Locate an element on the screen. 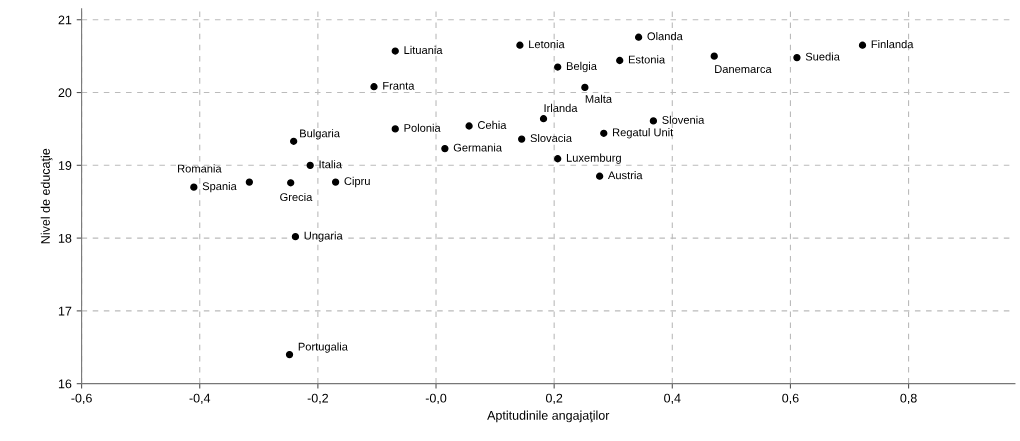  annotation: Belgia is located at coordinates (581, 67).